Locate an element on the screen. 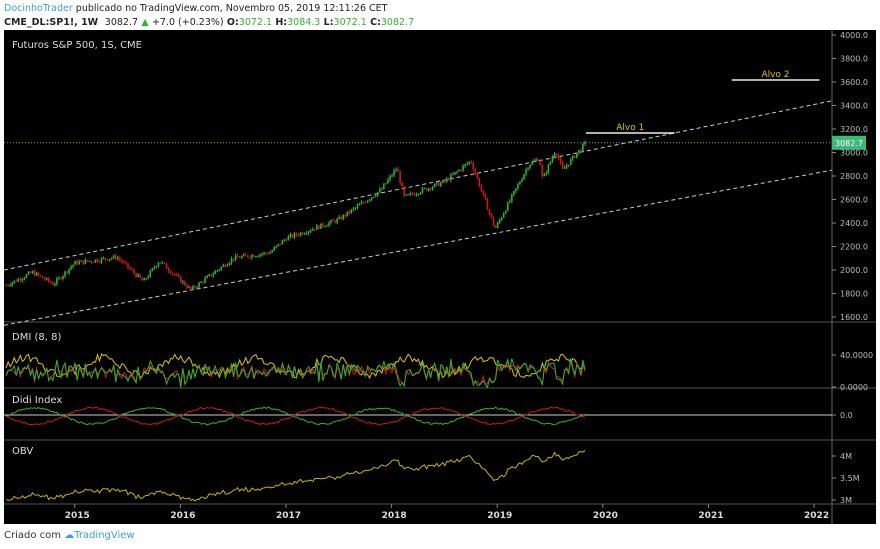 The width and height of the screenshot is (880, 549). price-tick-label: 2200.0 is located at coordinates (854, 247).